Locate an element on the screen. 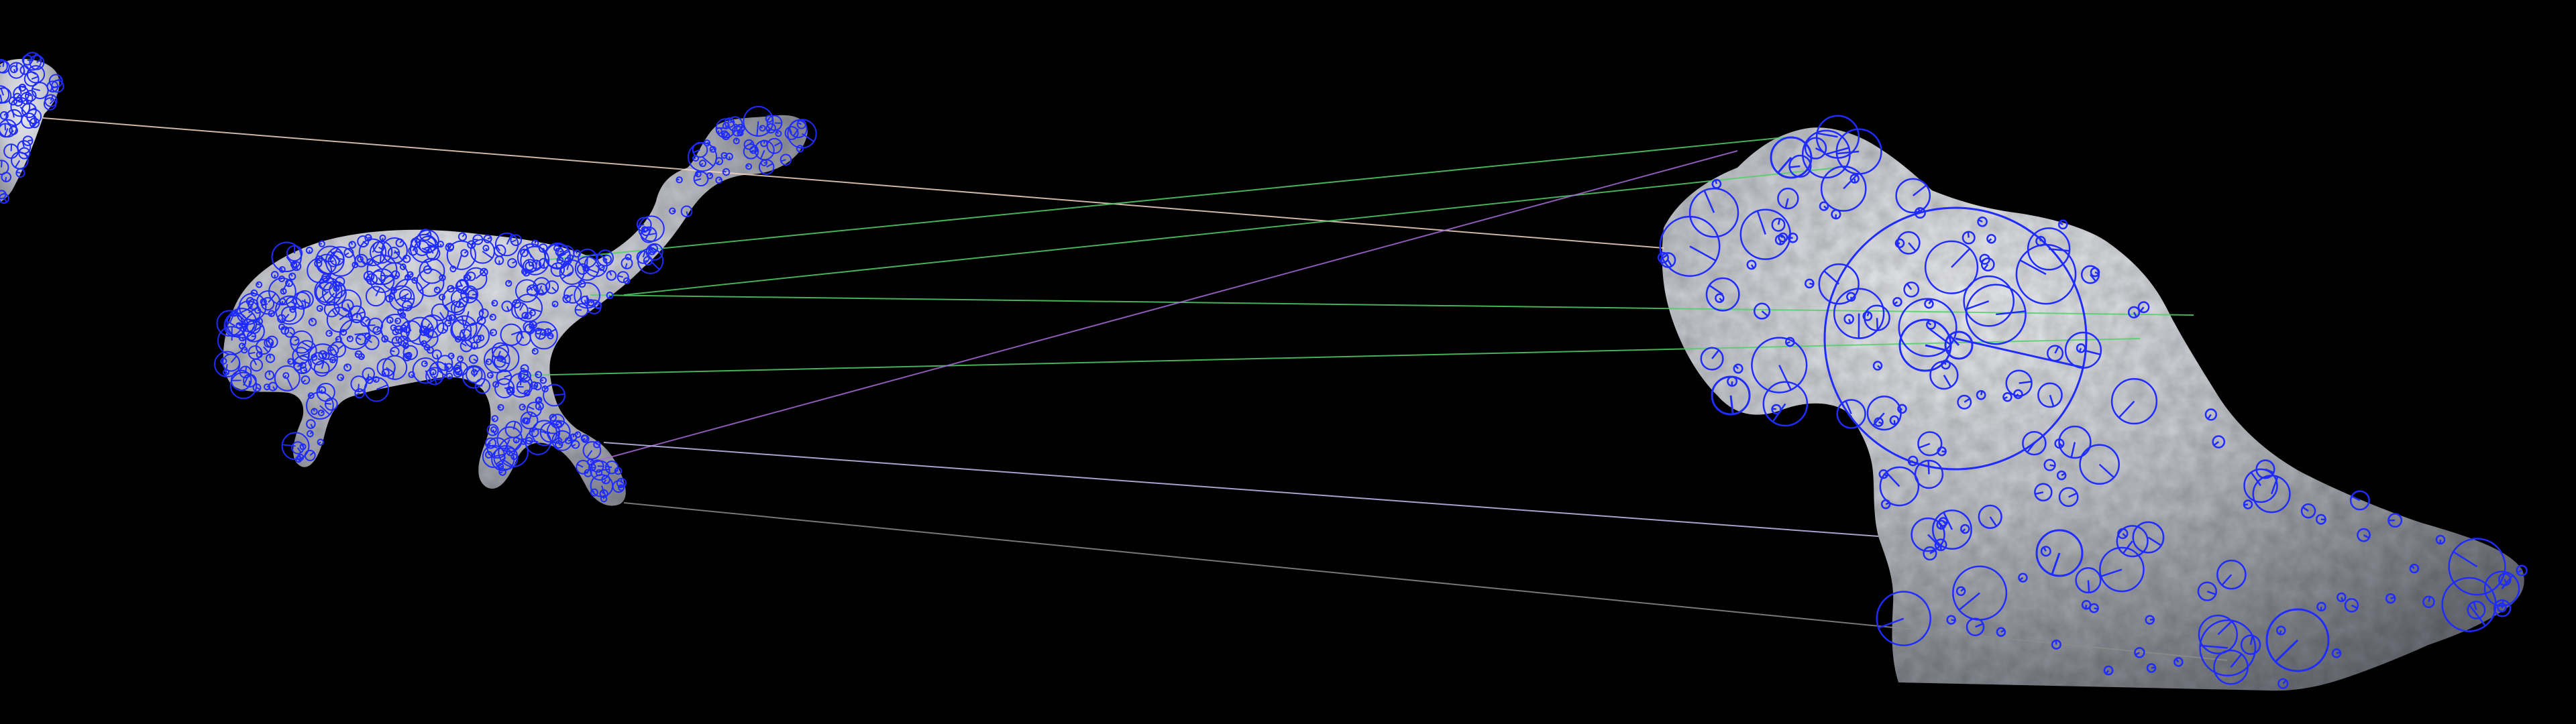 Image resolution: width=2576 pixels, height=724 pixels. match-line is located at coordinates (1231, 231).